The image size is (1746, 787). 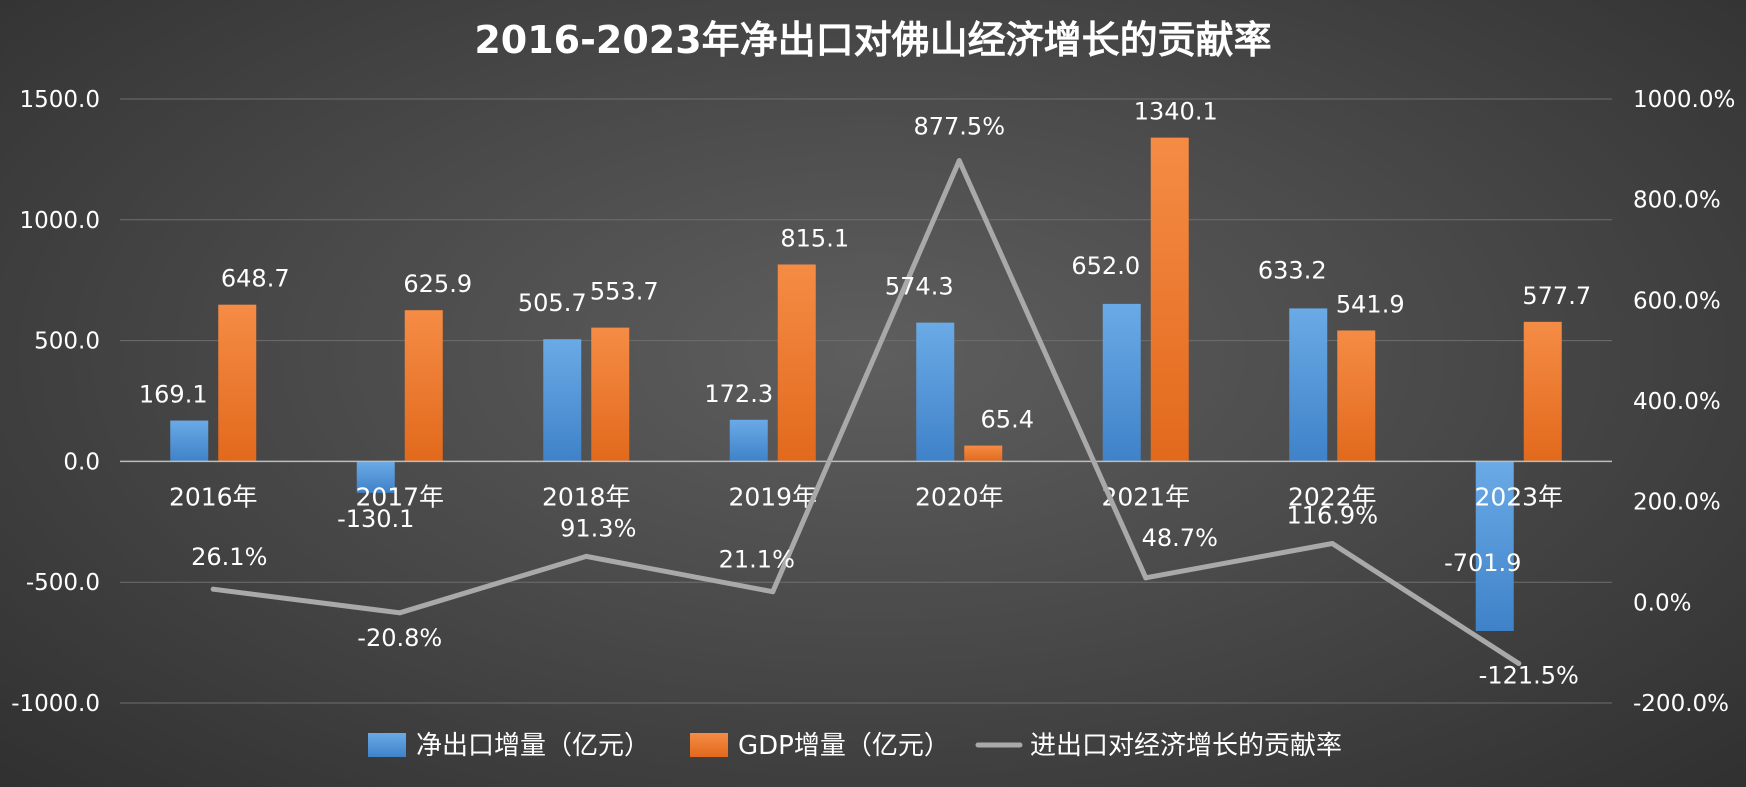 I want to click on bar-data-label: 1340.1, so click(x=1176, y=112).